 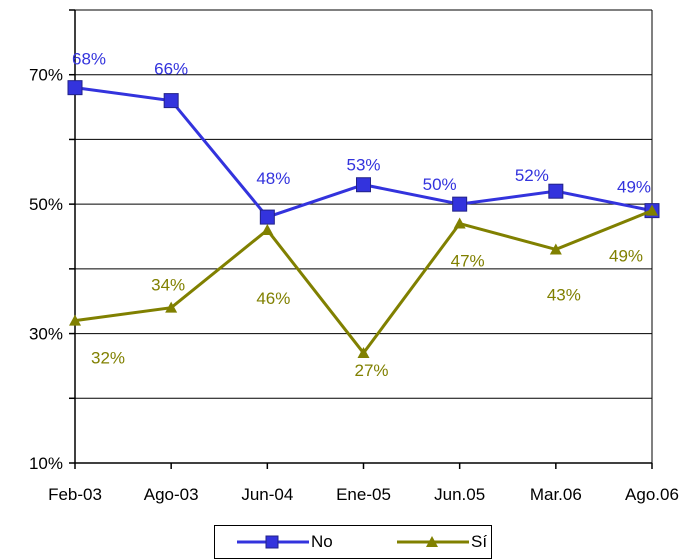 What do you see at coordinates (267, 494) in the screenshot?
I see `x-tick-label: Jun-04` at bounding box center [267, 494].